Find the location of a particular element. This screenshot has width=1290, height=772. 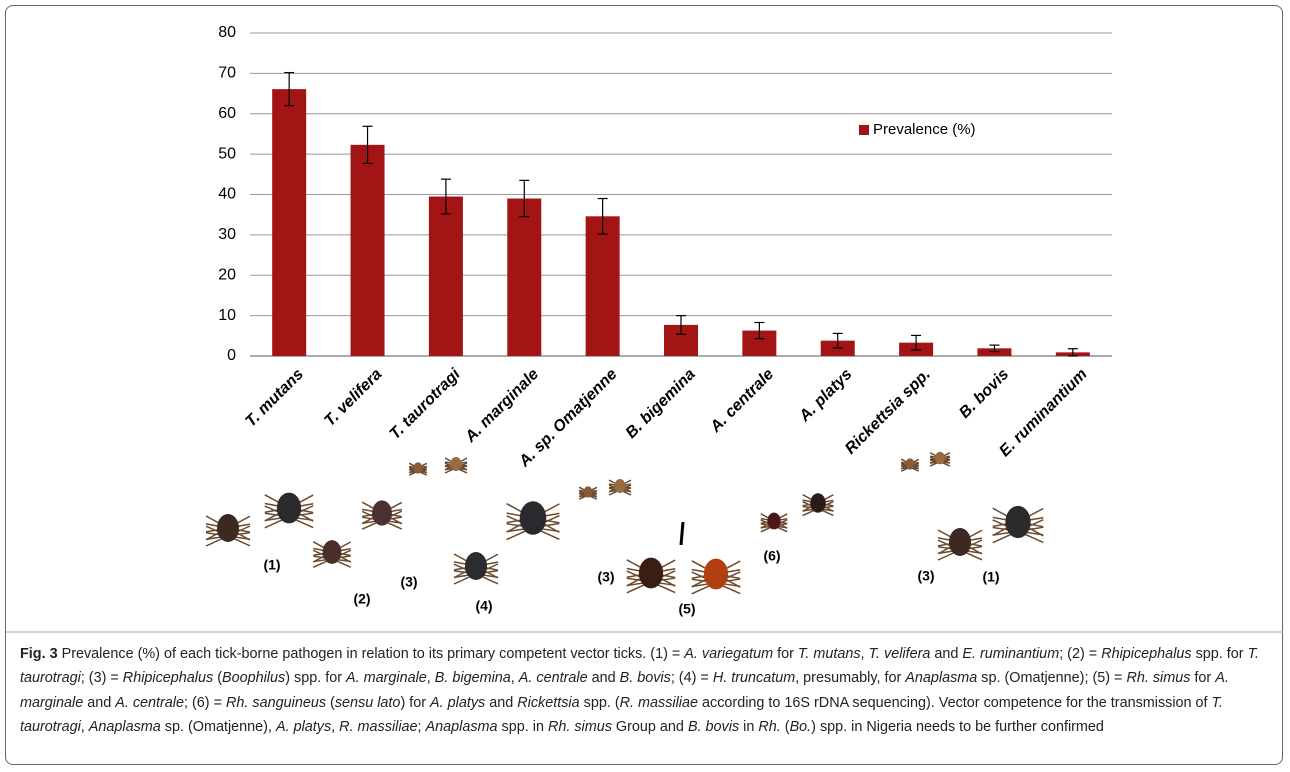

caption-run: A. marginale is located at coordinates (386, 678).